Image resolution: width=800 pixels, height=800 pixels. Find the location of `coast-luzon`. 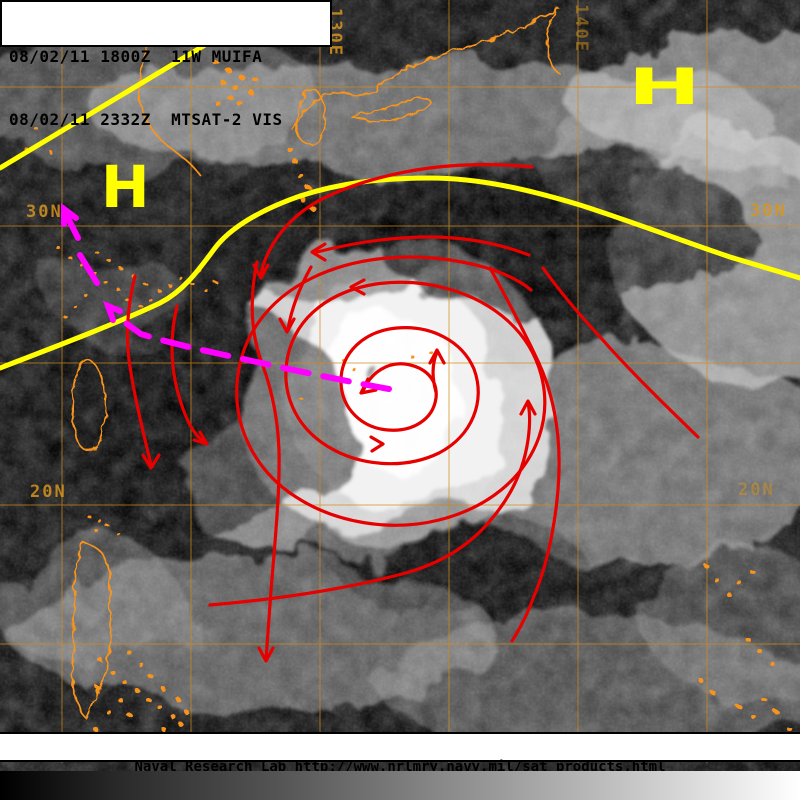

coast-luzon is located at coordinates (91, 631).